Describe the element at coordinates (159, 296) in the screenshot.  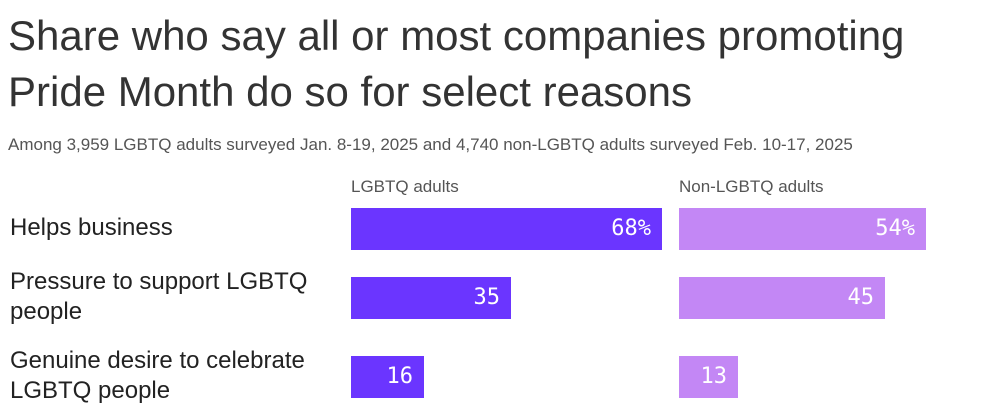
I see `category-label-pressure: Pressure to support LGBTQ people` at that location.